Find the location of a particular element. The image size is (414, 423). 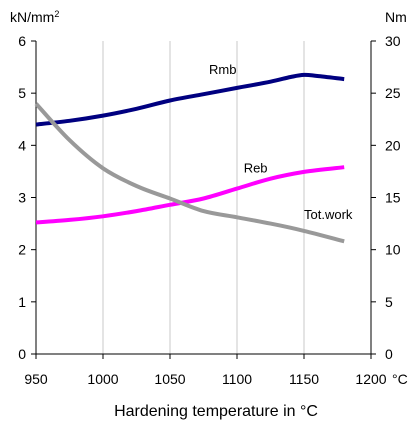

left-axis-unit: kN/mm2 is located at coordinates (34, 17).